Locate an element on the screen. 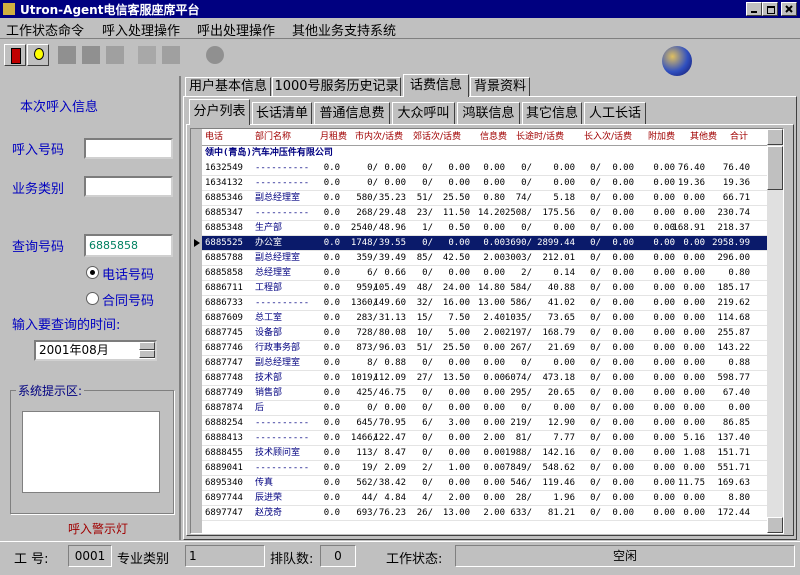  table-cell: 16.00 is located at coordinates (456, 303).